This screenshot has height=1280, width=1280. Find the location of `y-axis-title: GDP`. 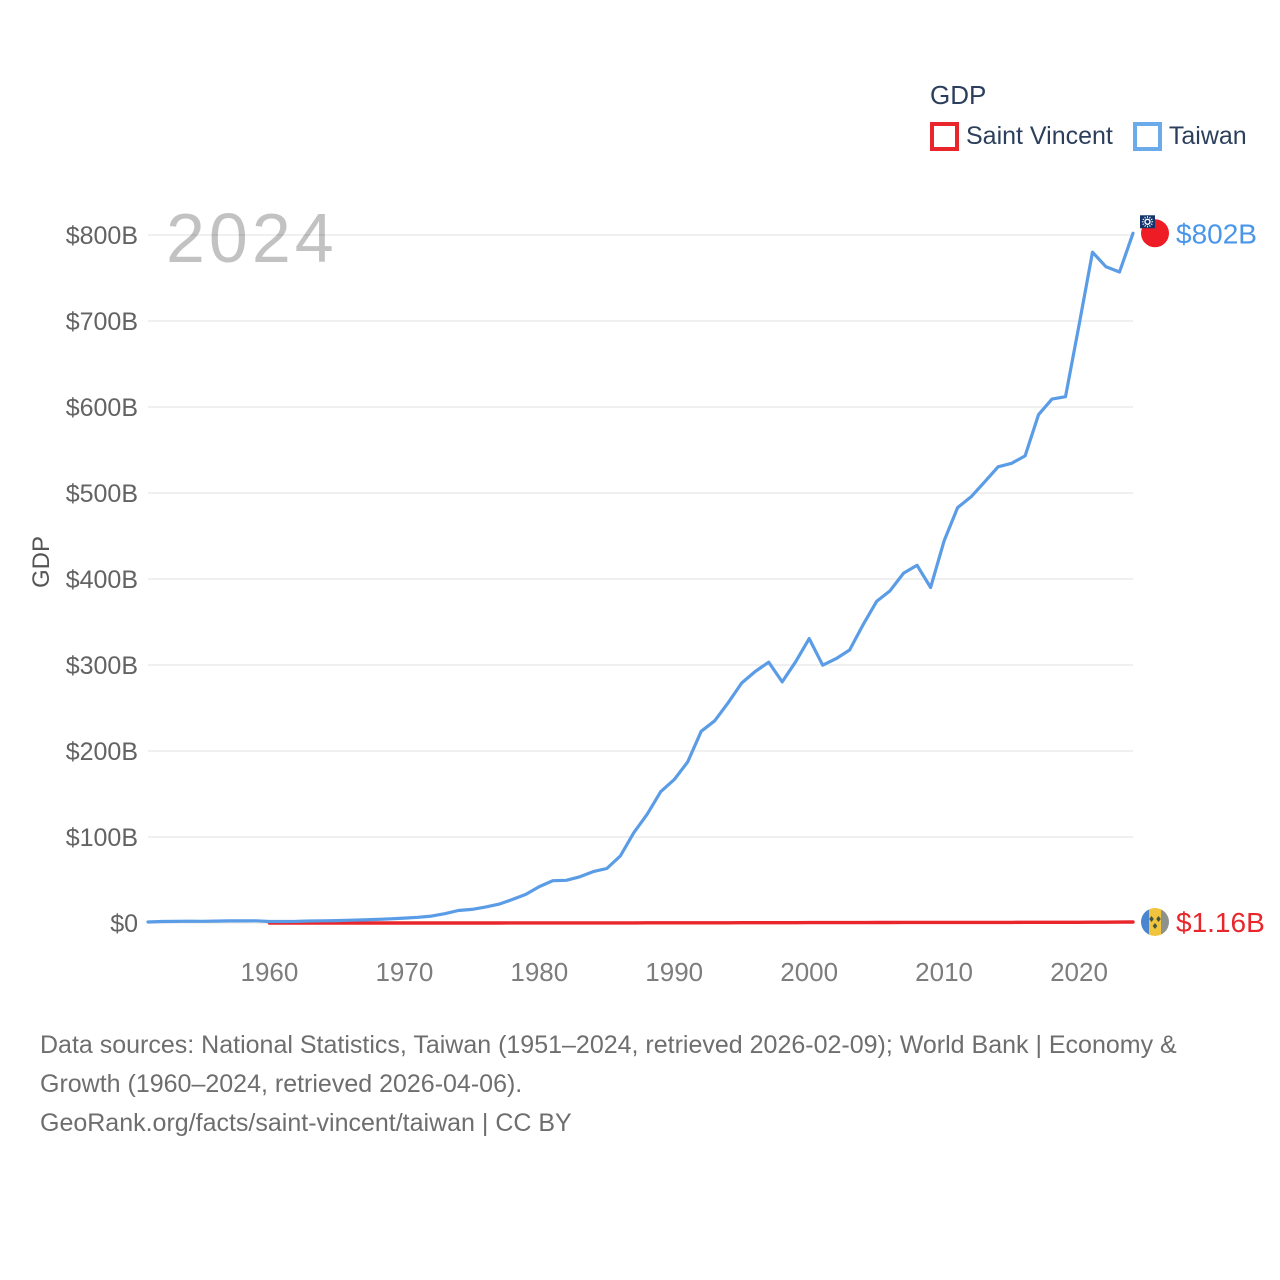

y-axis-title: GDP is located at coordinates (41, 562).